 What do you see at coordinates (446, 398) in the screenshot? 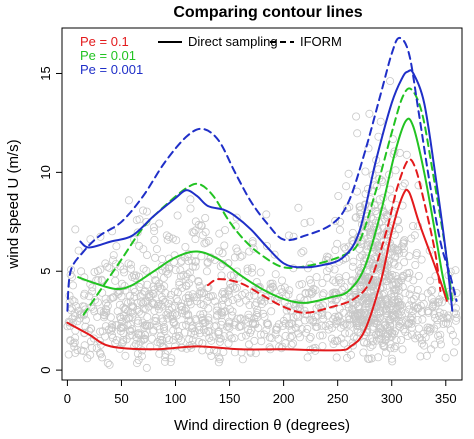
I see `x-tick-label: 350` at bounding box center [446, 398].